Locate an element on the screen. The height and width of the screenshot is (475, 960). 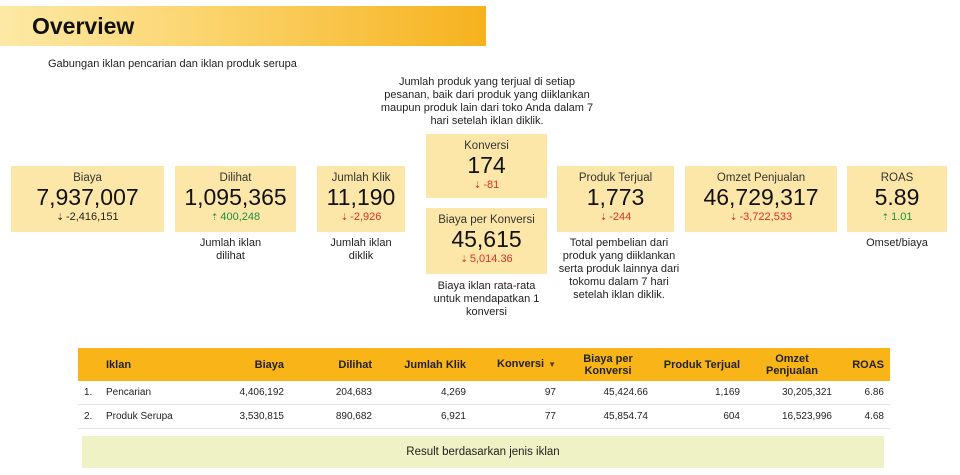
card-label: Biaya is located at coordinates (87, 178).